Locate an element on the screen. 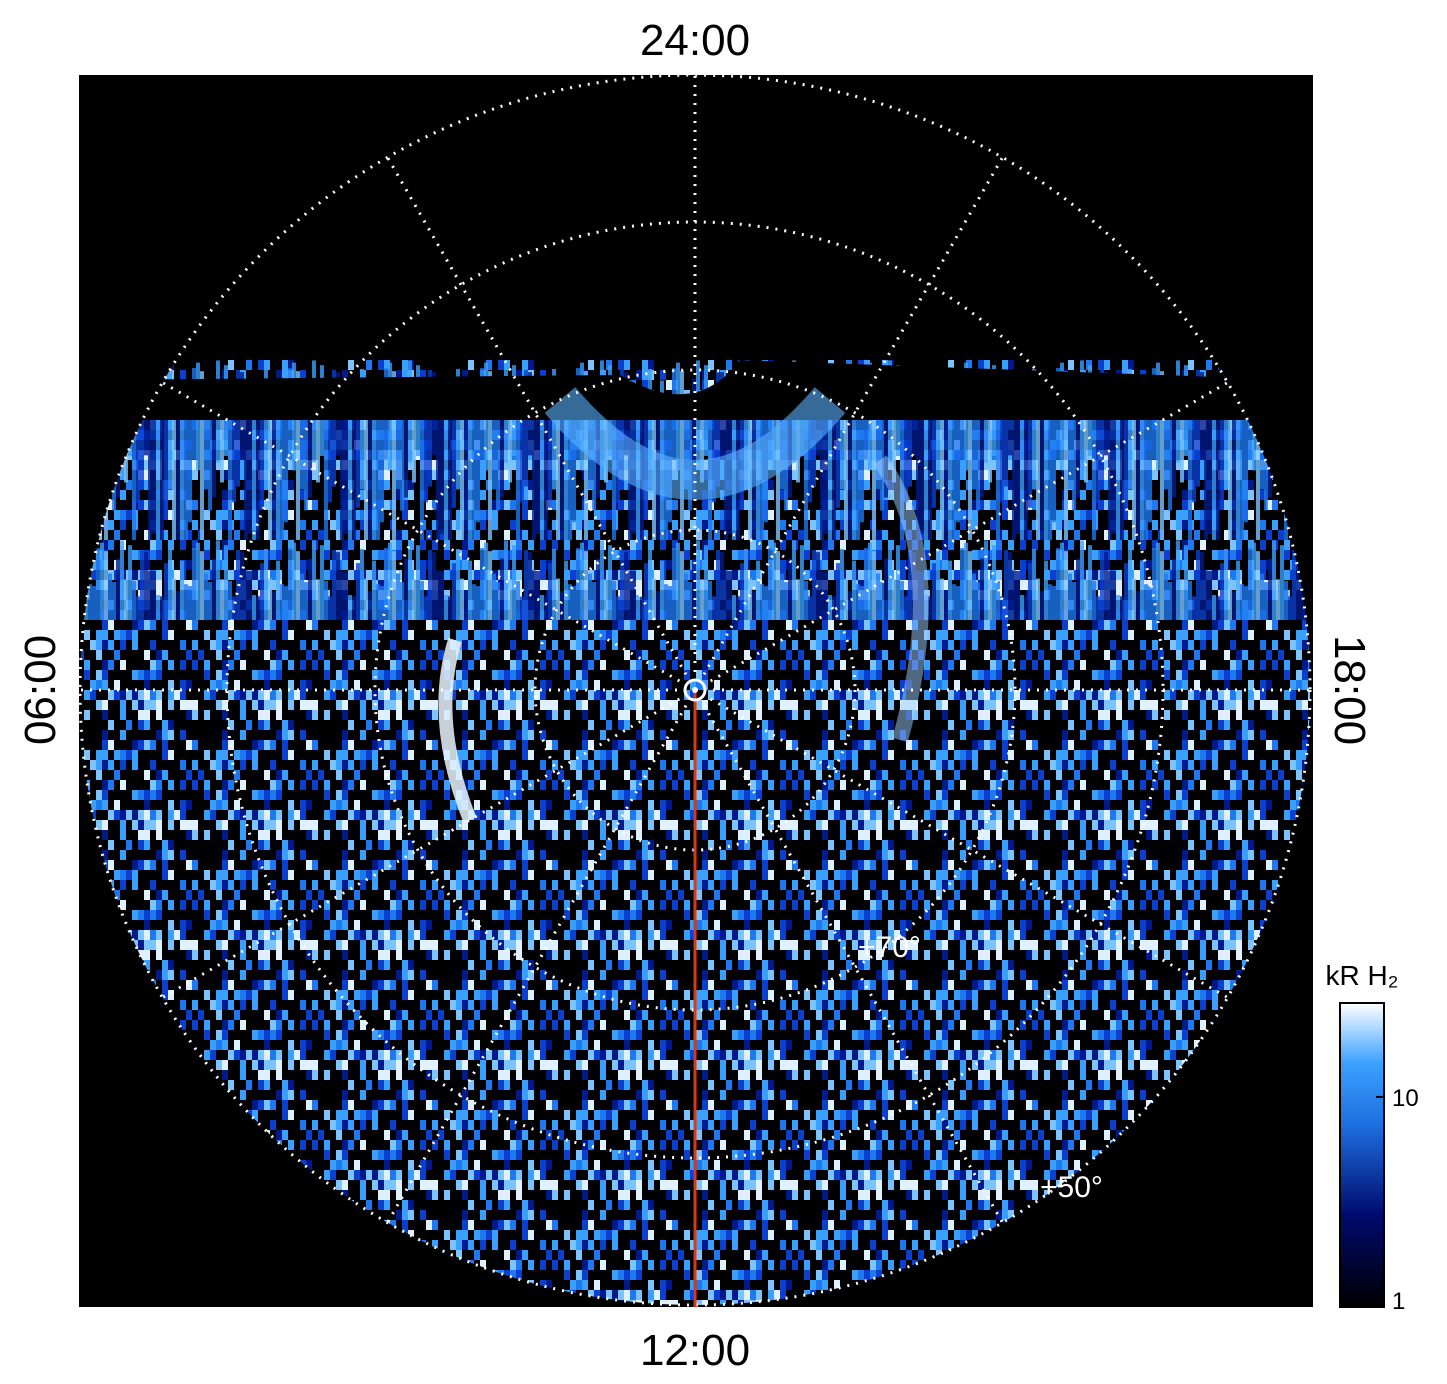 This screenshot has width=1447, height=1384. latitude-circle is located at coordinates (695, 690).